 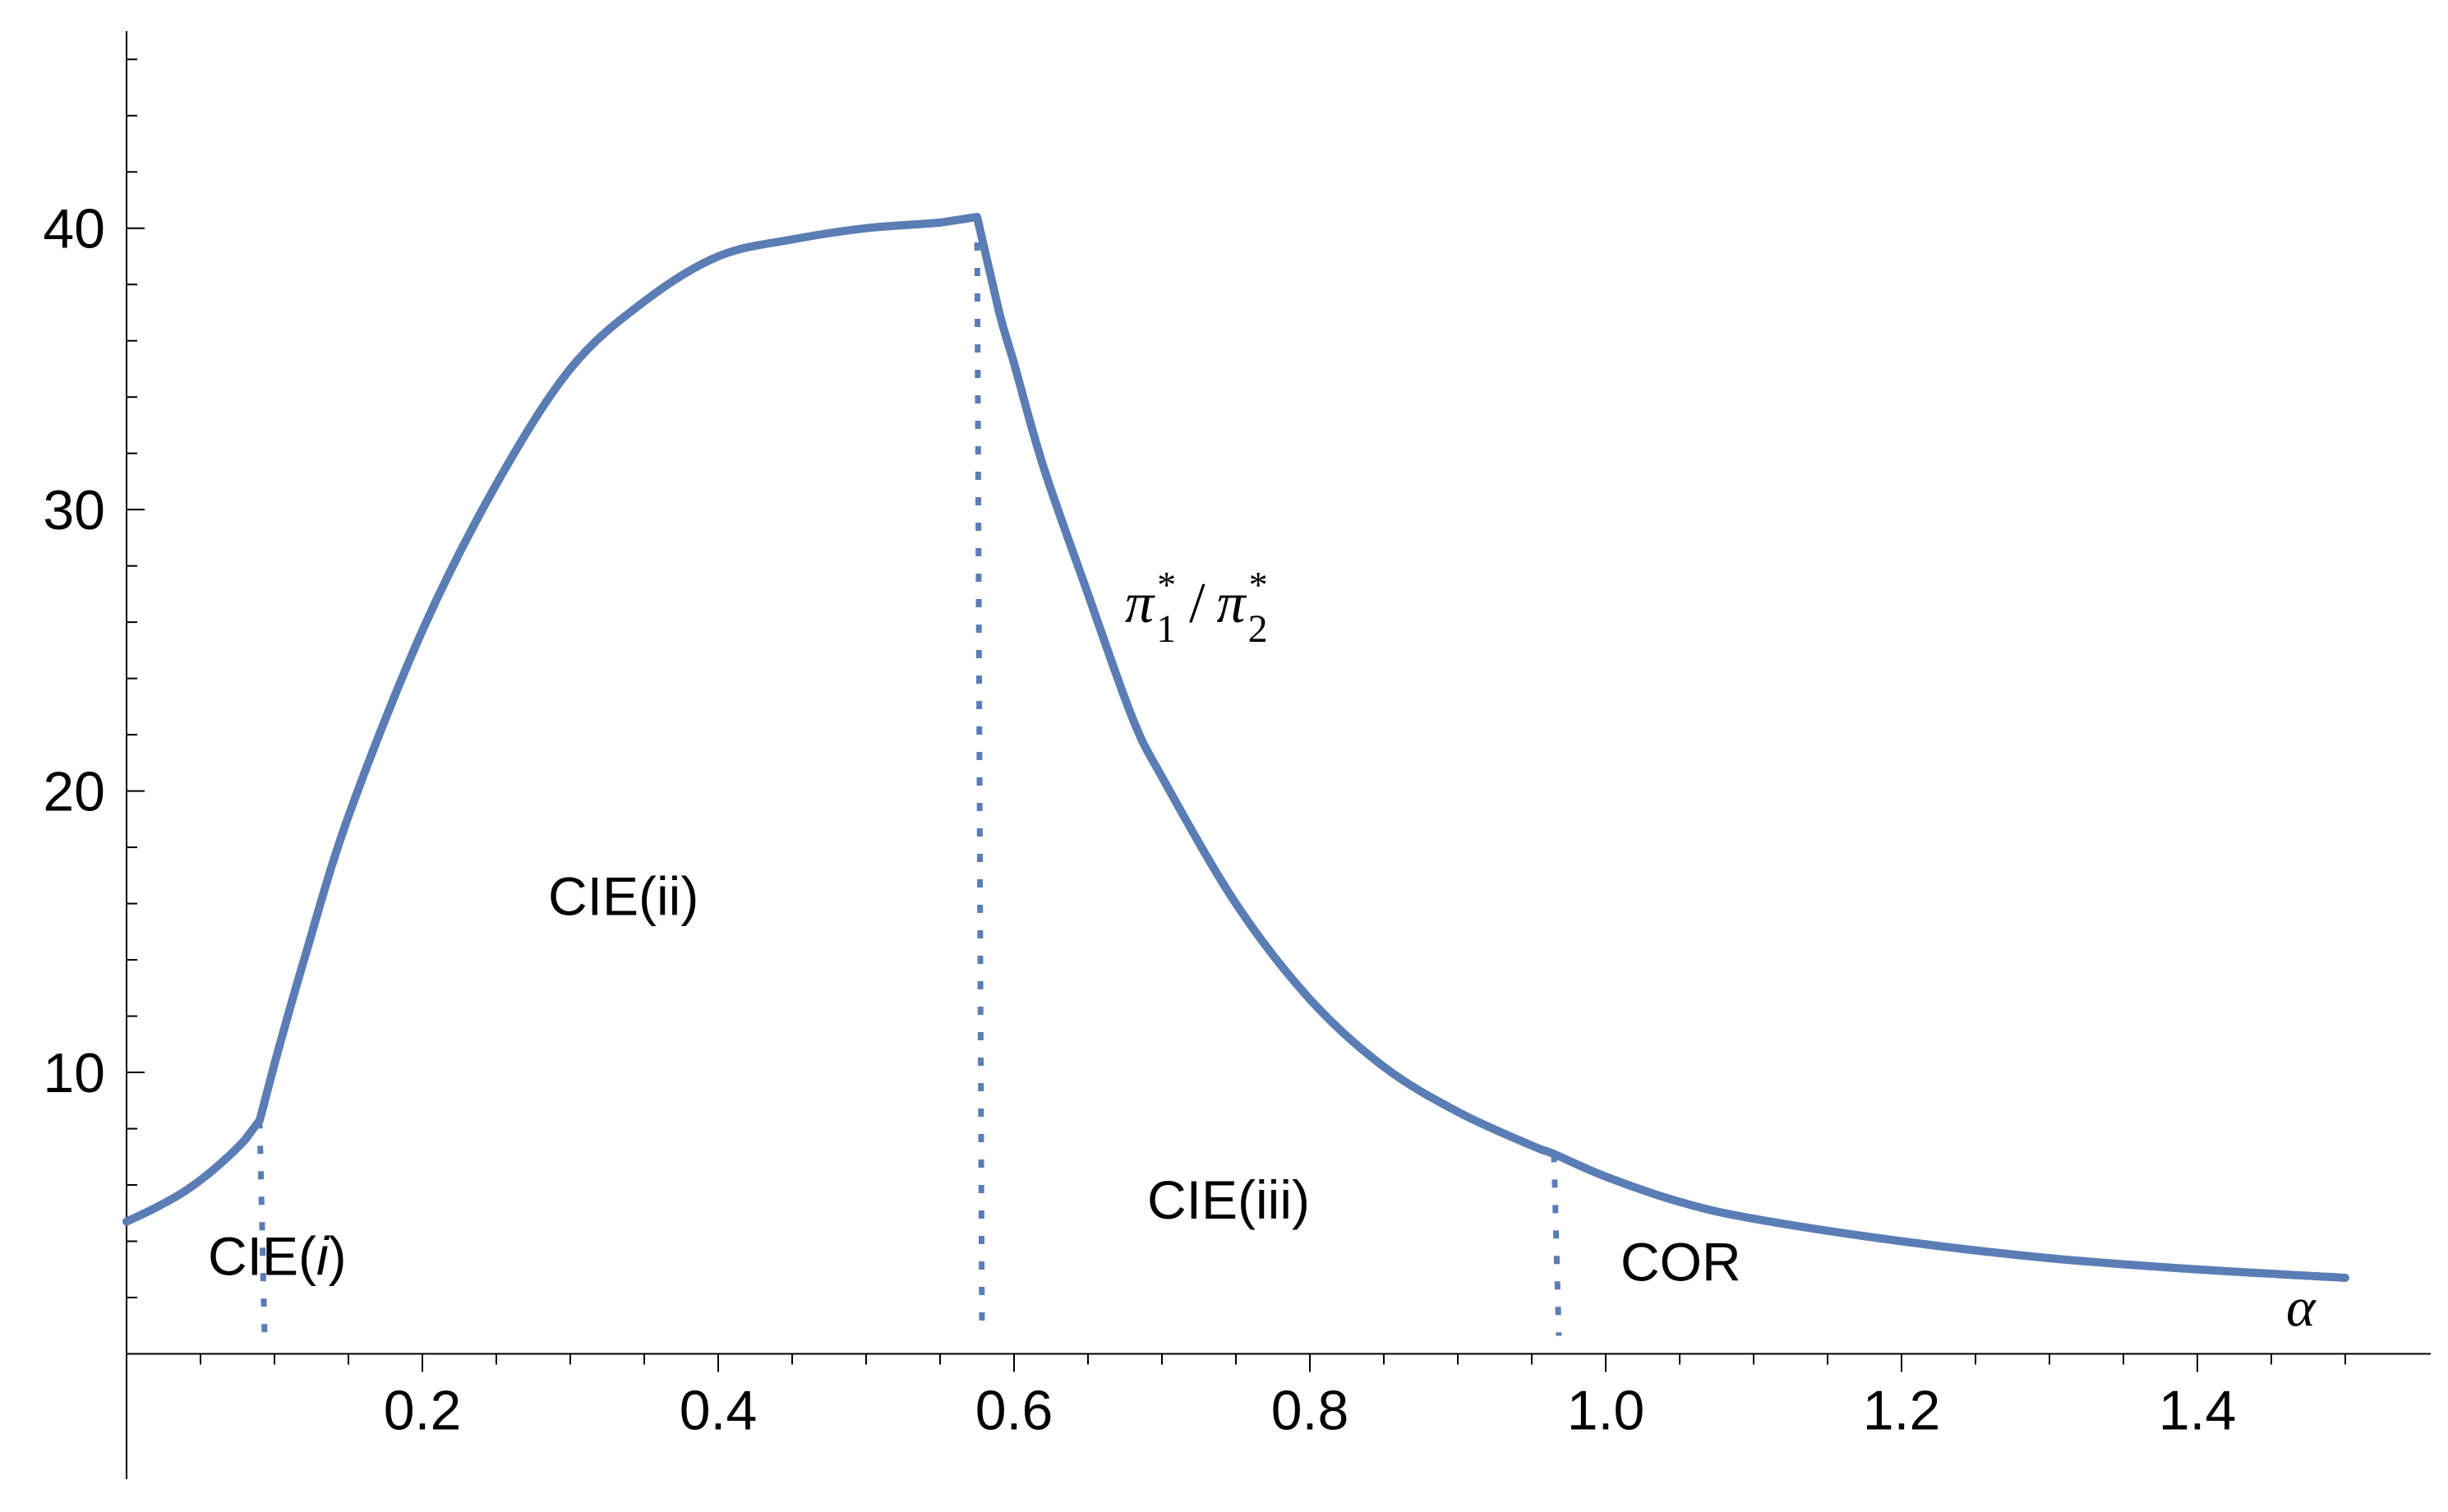 What do you see at coordinates (2198, 1411) in the screenshot?
I see `x-tick-label: 1.4` at bounding box center [2198, 1411].